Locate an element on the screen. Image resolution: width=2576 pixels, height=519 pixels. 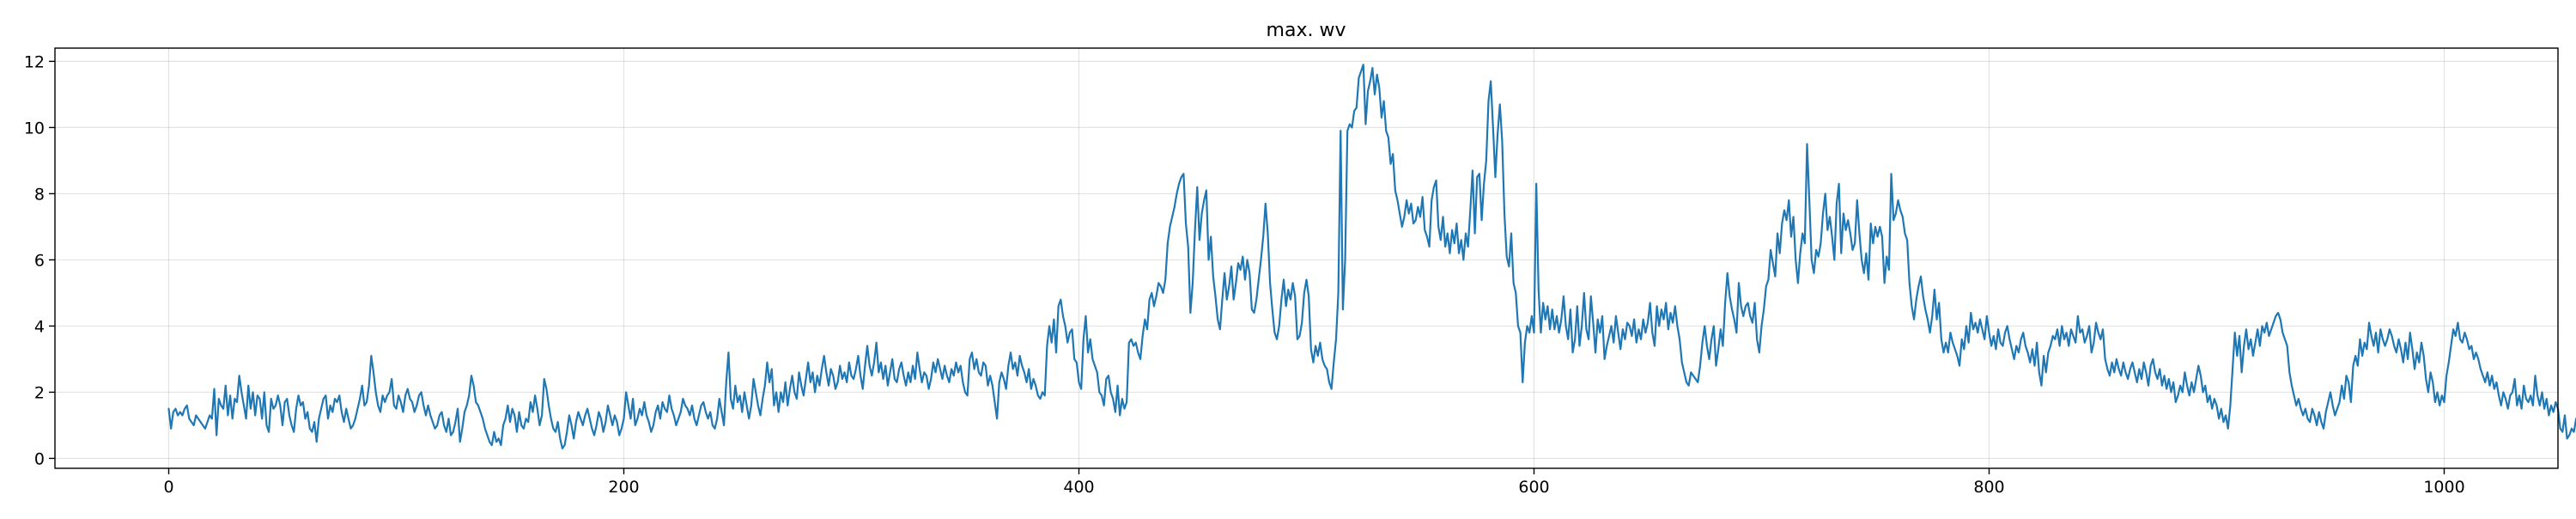
x-tick-label: 0 is located at coordinates (168, 487).